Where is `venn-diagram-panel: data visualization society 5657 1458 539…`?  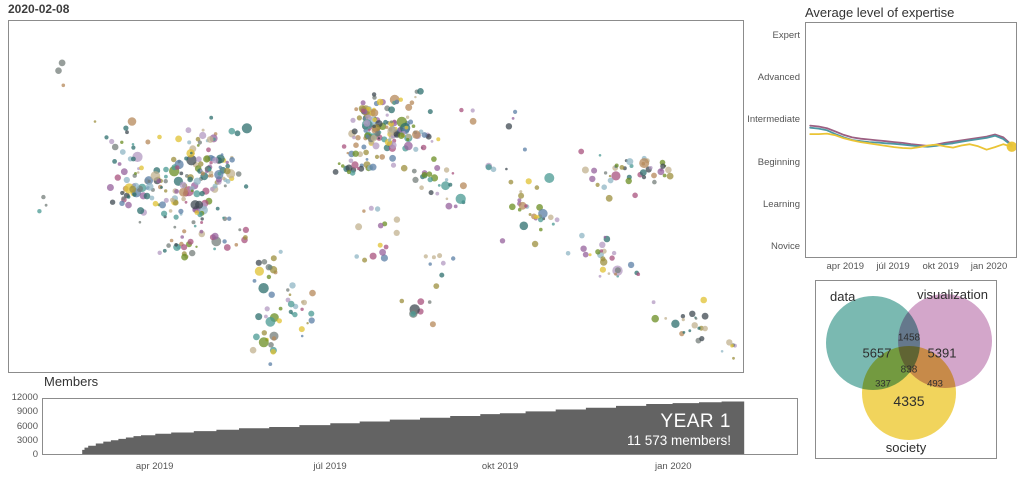
venn-diagram-panel: data visualization society 5657 1458 539… is located at coordinates (906, 369).